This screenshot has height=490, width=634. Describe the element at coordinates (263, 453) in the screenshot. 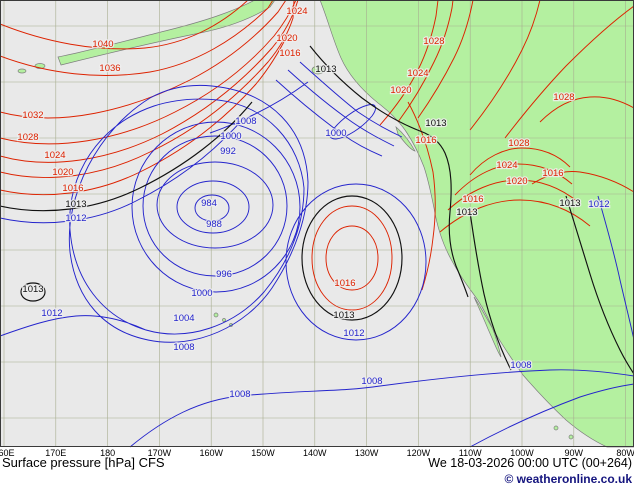

I see `longitude-label: 150W` at that location.